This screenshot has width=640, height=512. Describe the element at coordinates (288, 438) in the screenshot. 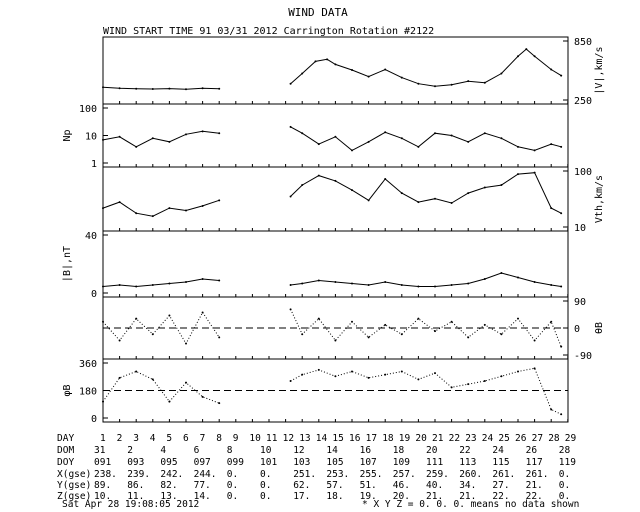

I see `day-value: 12` at that location.